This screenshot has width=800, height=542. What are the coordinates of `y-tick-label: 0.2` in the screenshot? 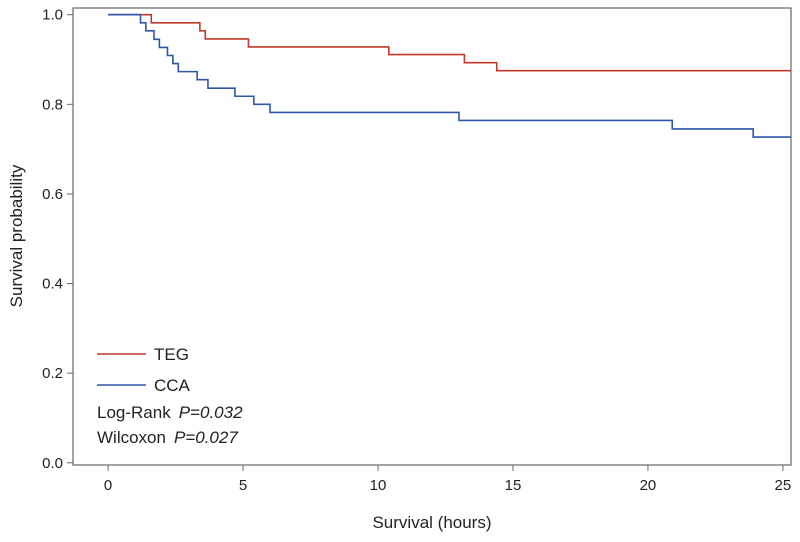 It's located at (52, 373).